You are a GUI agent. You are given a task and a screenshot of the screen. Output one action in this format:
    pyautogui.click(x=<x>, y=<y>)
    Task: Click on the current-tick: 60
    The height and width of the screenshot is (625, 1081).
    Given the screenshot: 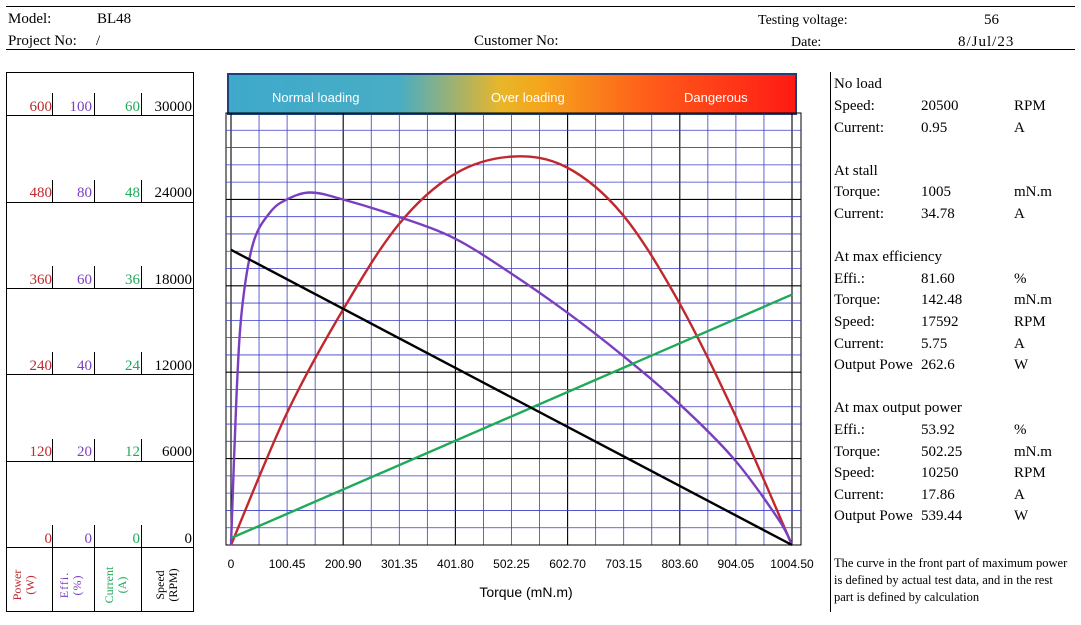 What is the action you would take?
    pyautogui.click(x=132, y=107)
    